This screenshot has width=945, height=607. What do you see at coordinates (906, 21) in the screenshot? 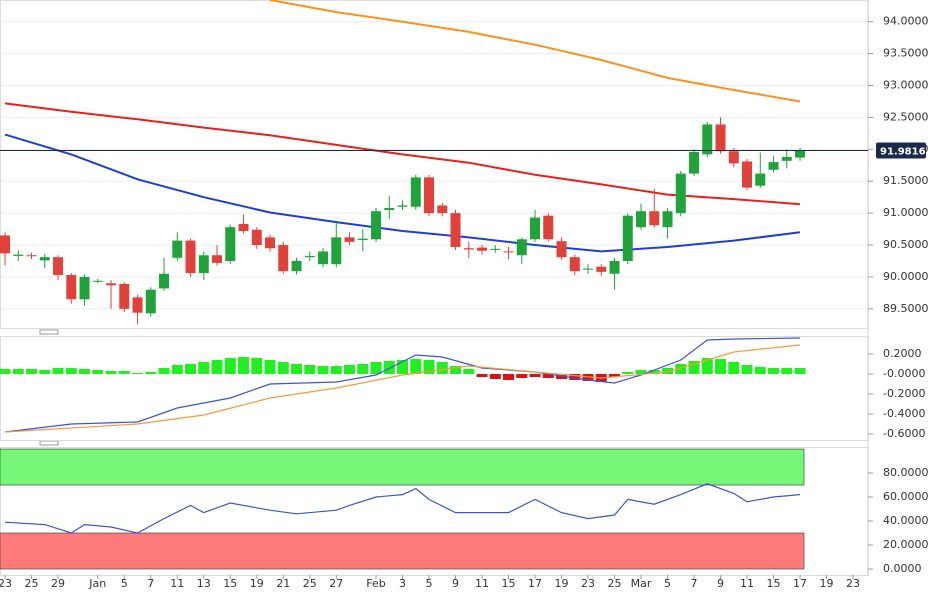
I see `y-tick-label: 94.0000` at bounding box center [906, 21].